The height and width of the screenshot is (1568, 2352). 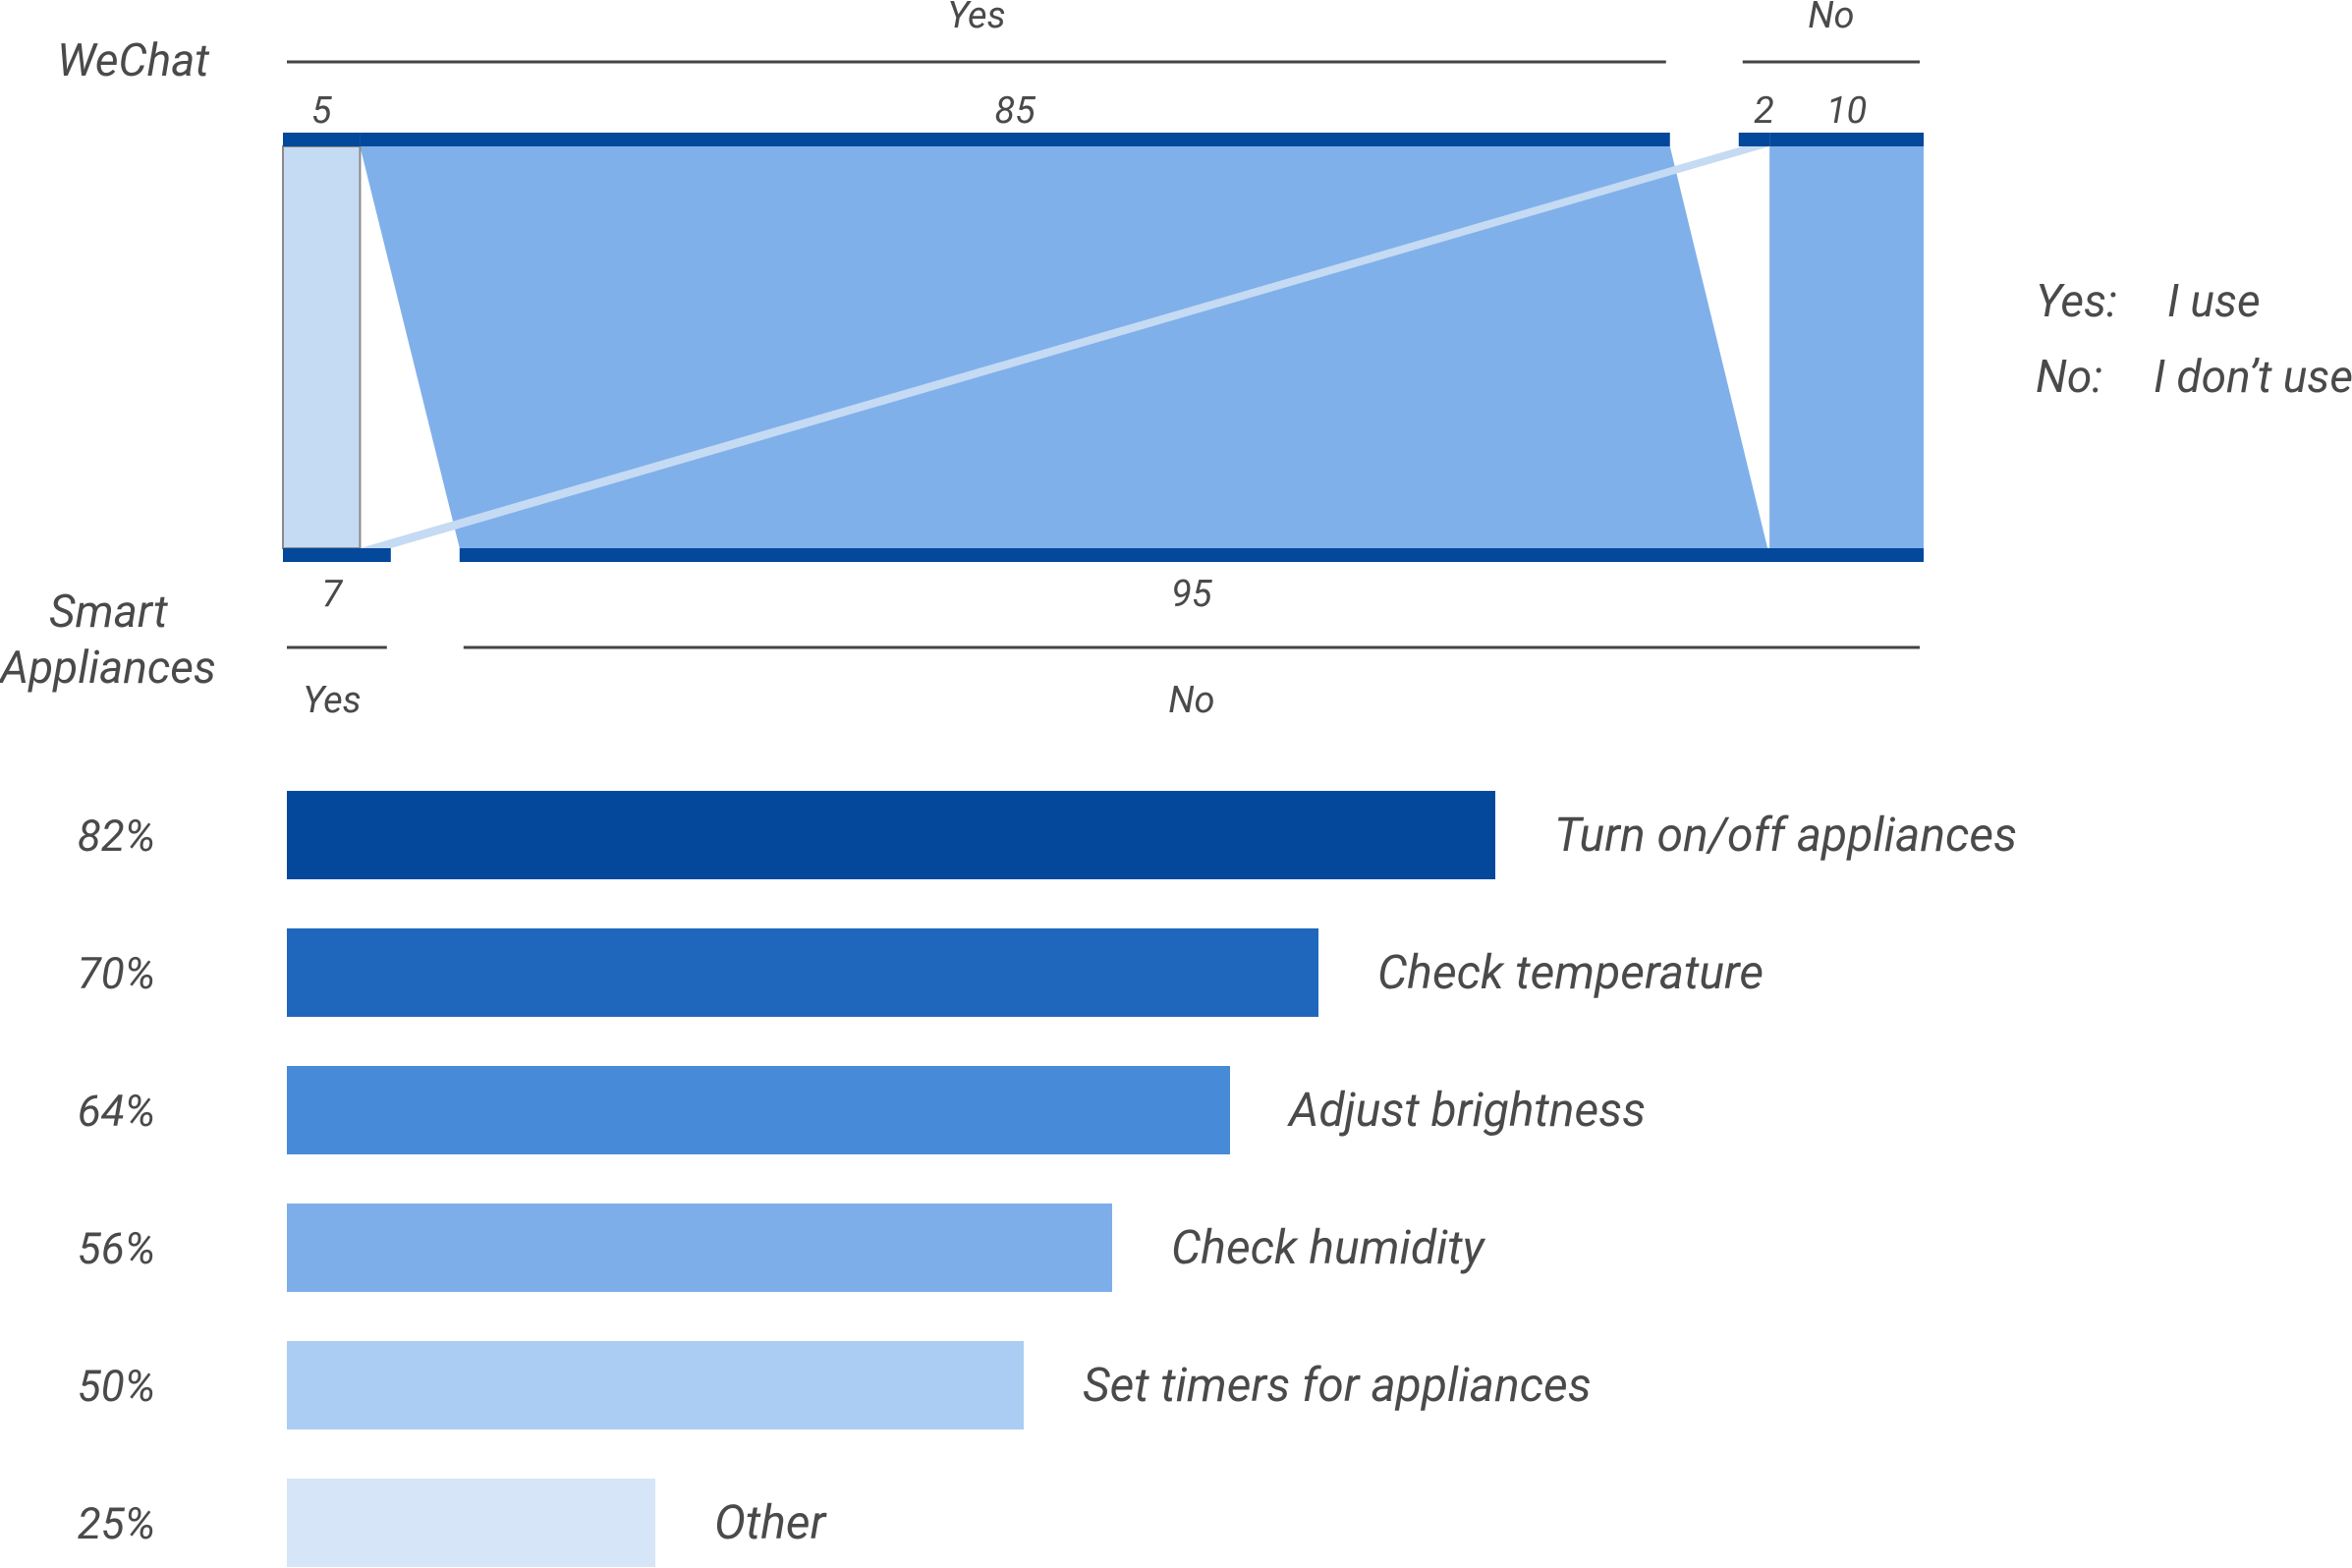 I want to click on bar-value-label-2: 64%, so click(x=116, y=1111).